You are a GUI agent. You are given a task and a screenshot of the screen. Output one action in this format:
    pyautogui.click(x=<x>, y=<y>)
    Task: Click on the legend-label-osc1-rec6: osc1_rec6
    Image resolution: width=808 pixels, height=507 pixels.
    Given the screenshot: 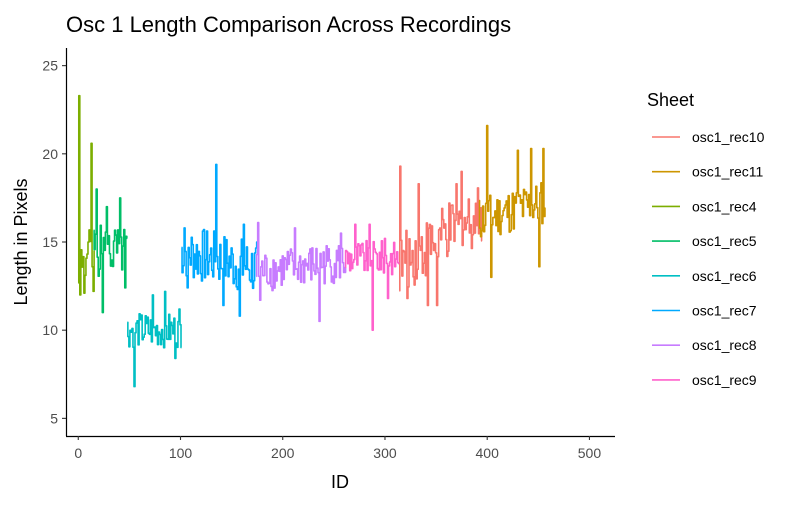 What is the action you would take?
    pyautogui.click(x=724, y=276)
    